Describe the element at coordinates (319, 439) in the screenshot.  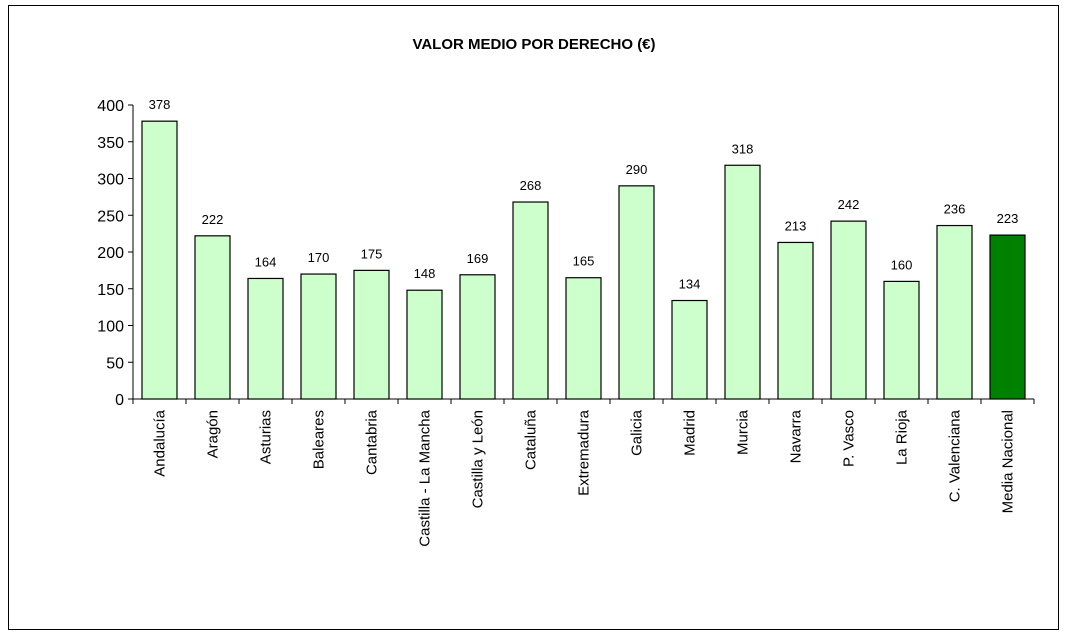
I see `x-tick-label: Baleares` at that location.